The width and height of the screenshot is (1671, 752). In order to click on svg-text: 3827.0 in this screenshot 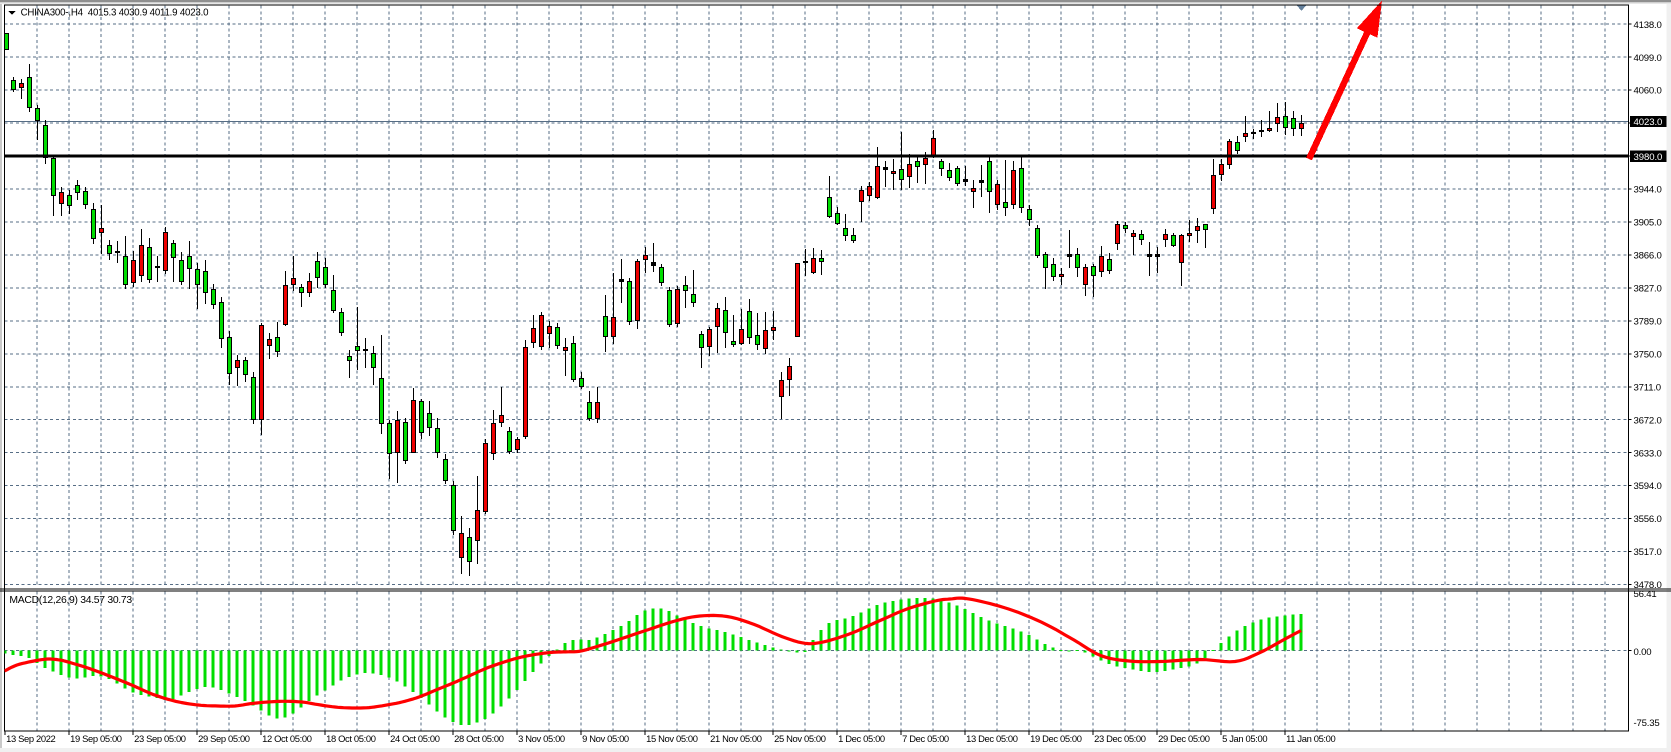, I will do `click(1648, 289)`.